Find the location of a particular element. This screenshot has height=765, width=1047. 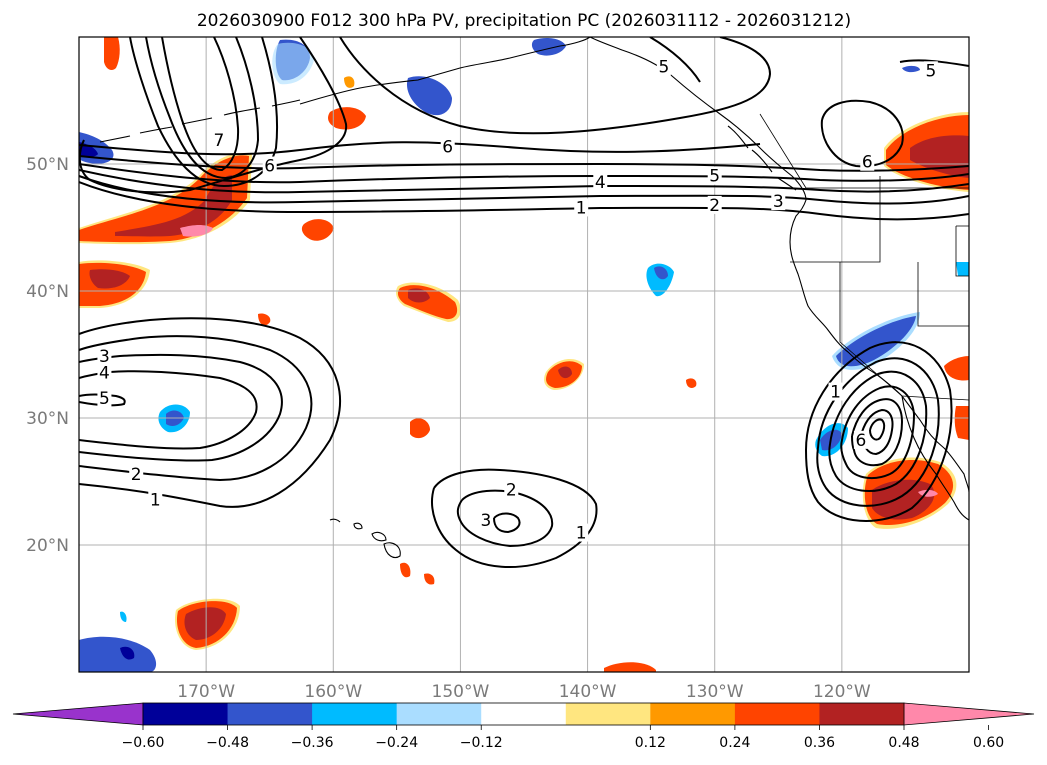

coastline-aleutians is located at coordinates (200, 121).